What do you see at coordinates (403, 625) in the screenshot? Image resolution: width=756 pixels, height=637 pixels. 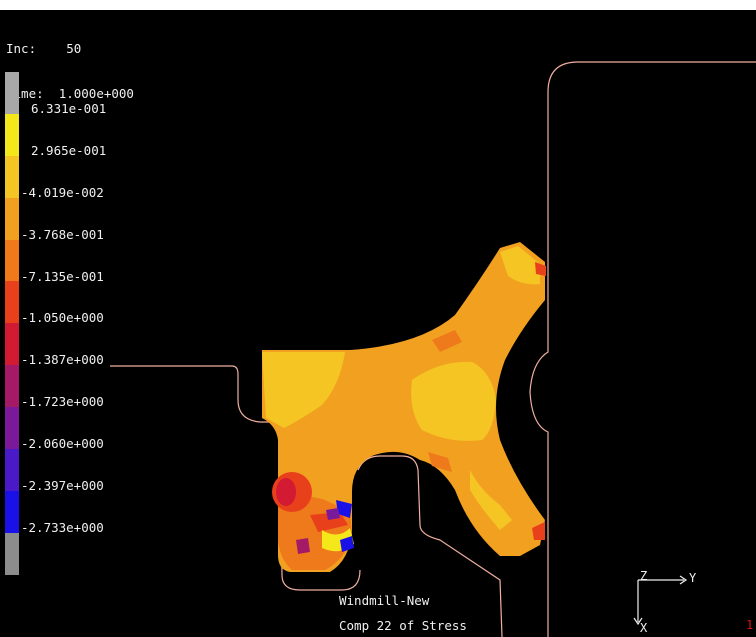 I see `result-name-caption: Comp 22 of Stress` at bounding box center [403, 625].